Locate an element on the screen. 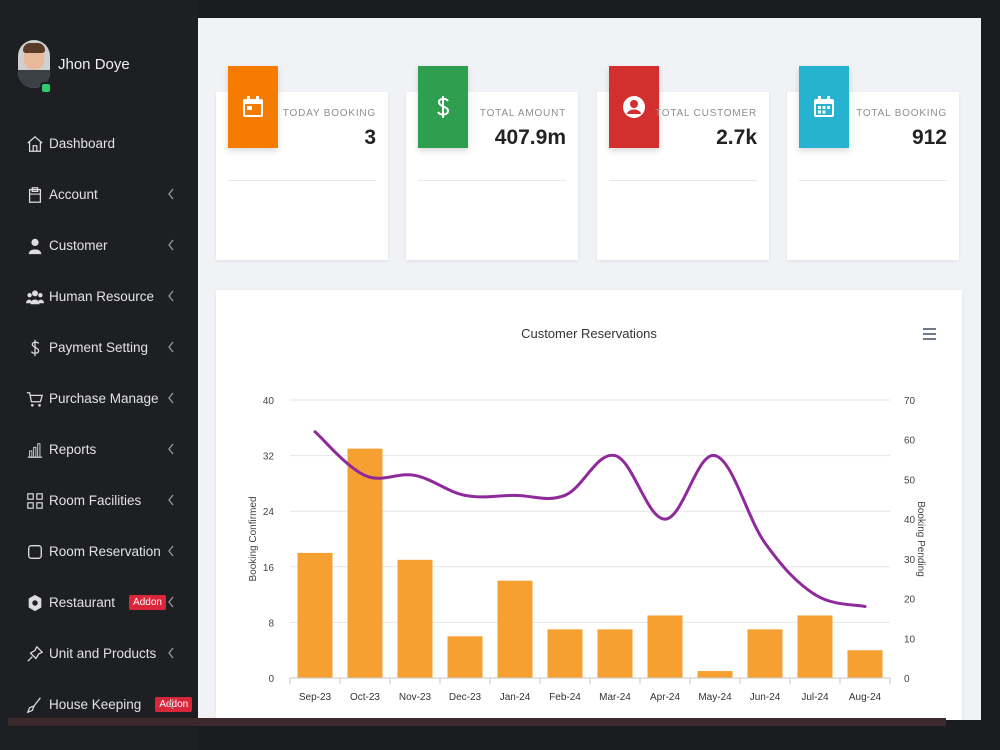  chart-menu-icon is located at coordinates (929, 334).